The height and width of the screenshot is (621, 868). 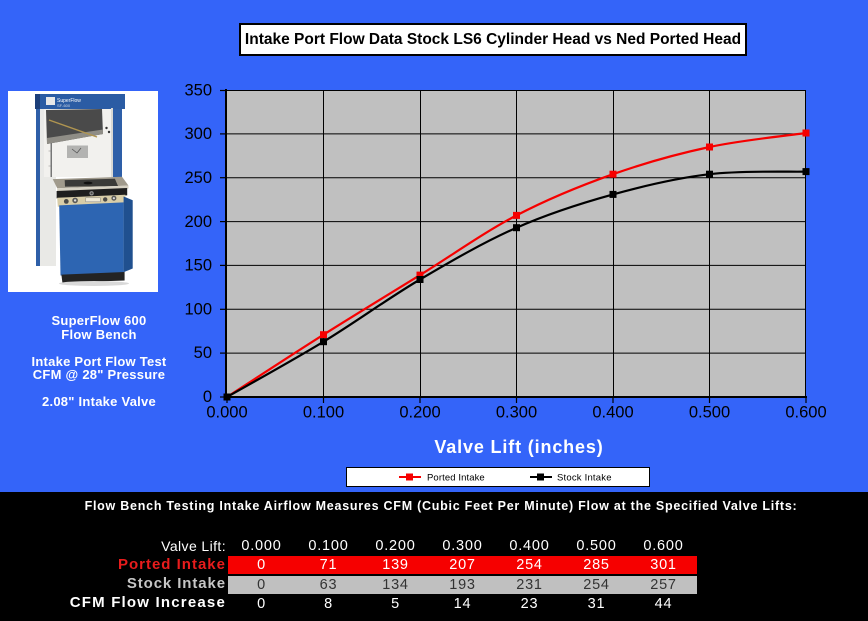 I want to click on svg-text: Stock Intake, so click(x=584, y=478).